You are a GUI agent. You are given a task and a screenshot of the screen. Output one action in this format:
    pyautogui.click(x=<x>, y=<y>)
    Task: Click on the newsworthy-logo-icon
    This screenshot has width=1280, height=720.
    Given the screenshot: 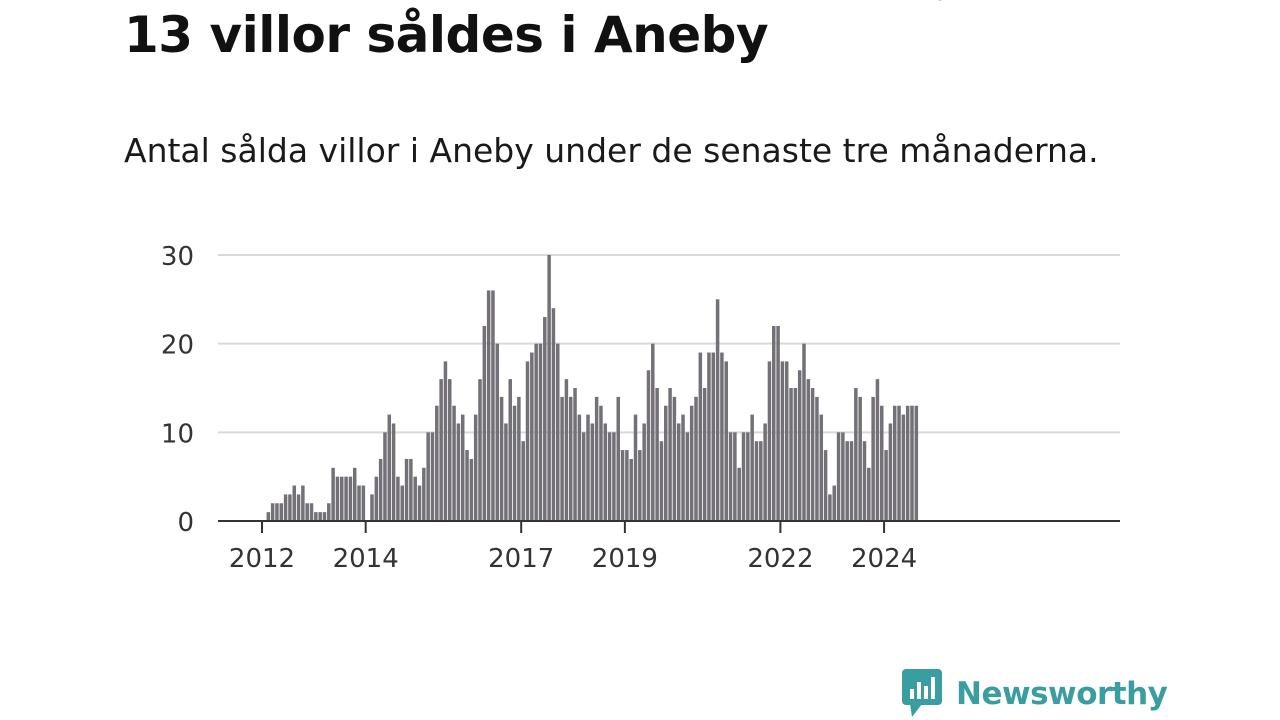 What is the action you would take?
    pyautogui.click(x=922, y=693)
    